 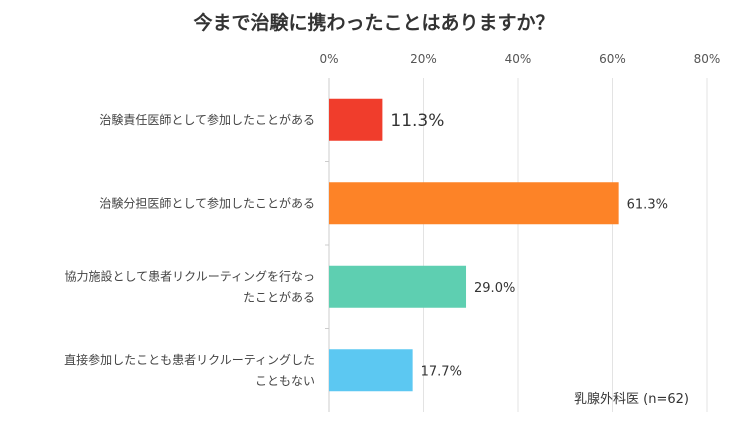 What do you see at coordinates (189, 359) in the screenshot?
I see `category-label: 直接参加したことも患者リクルーティングした` at bounding box center [189, 359].